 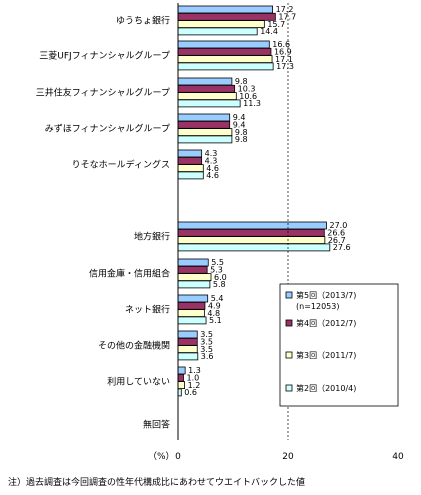 What do you see at coordinates (194, 385) in the screenshot?
I see `data-label: 1.2` at bounding box center [194, 385].